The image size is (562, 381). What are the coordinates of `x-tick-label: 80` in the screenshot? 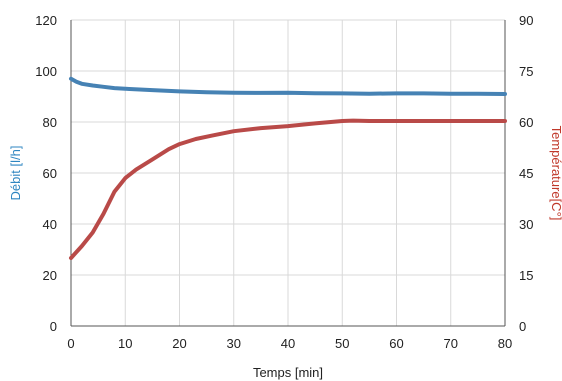 It's located at (505, 343).